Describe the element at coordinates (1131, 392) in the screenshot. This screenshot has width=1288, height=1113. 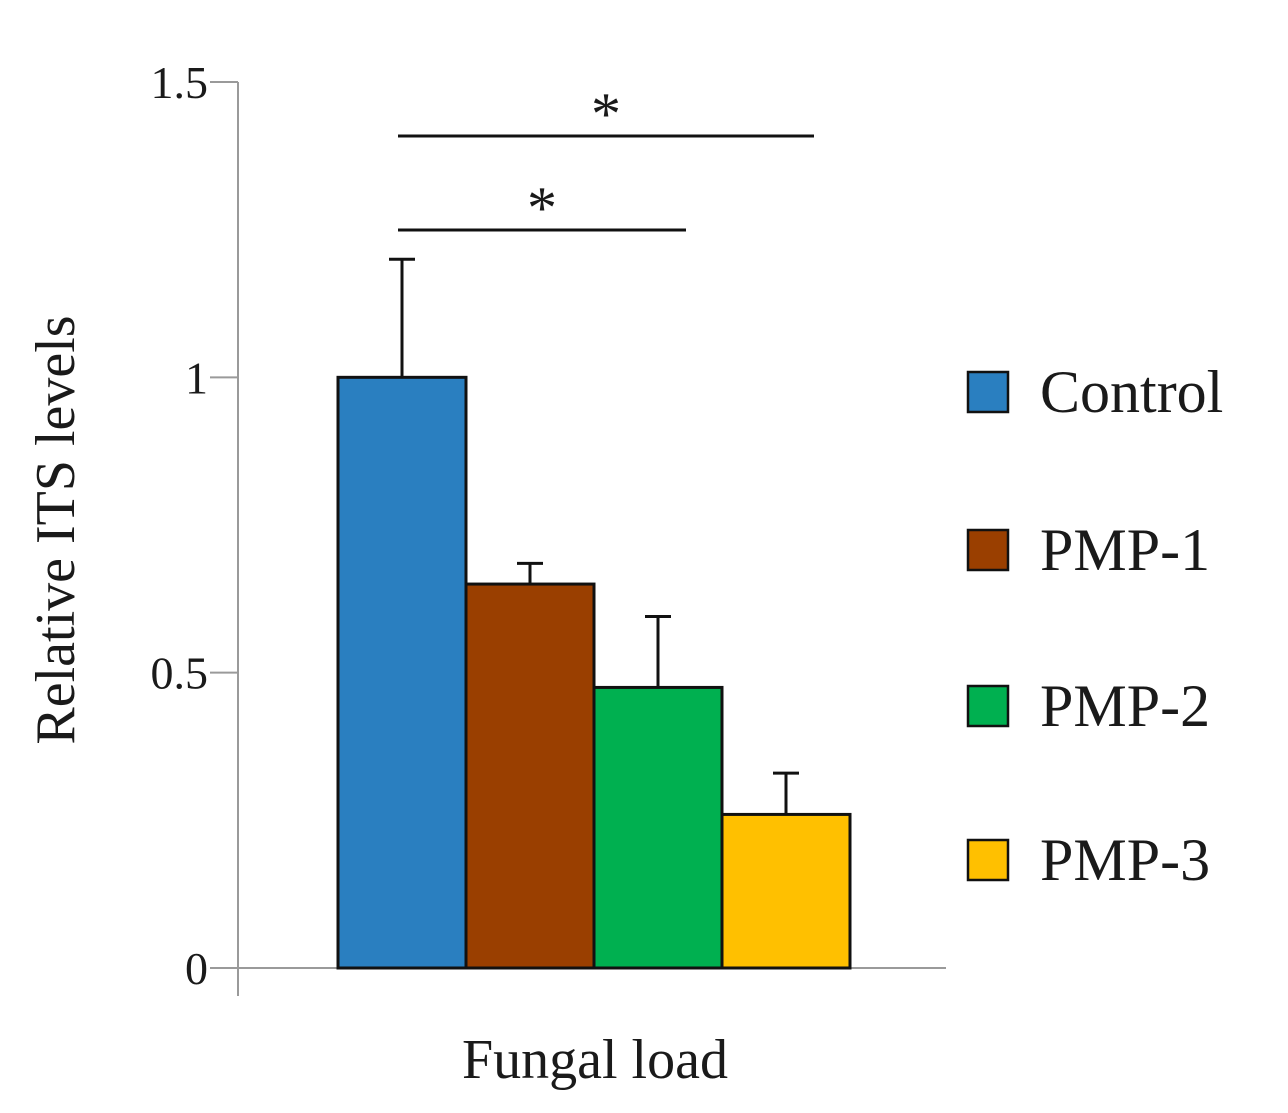
I see `legend-label-control: Control` at that location.